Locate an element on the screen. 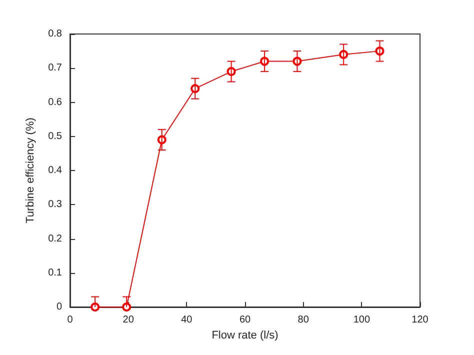 This screenshot has width=474, height=355. x-axis-title: Flow rate (l/s) is located at coordinates (245, 335).